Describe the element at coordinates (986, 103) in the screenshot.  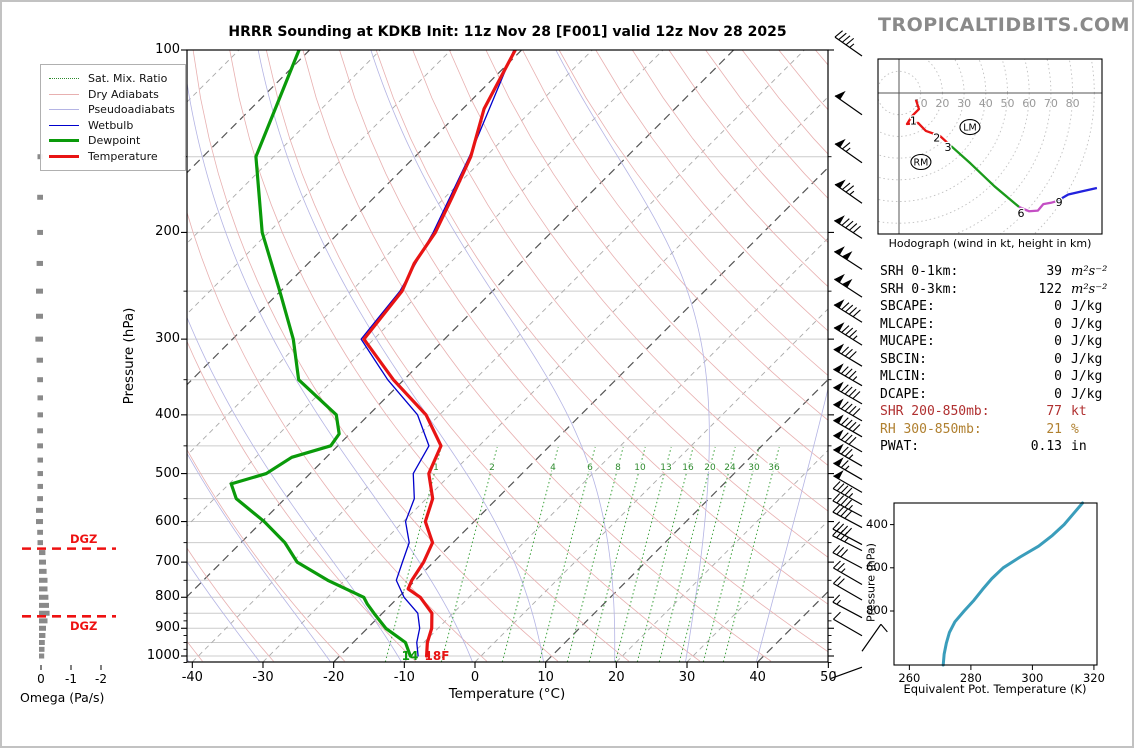
I see `hodograph-ring-label: 40` at that location.